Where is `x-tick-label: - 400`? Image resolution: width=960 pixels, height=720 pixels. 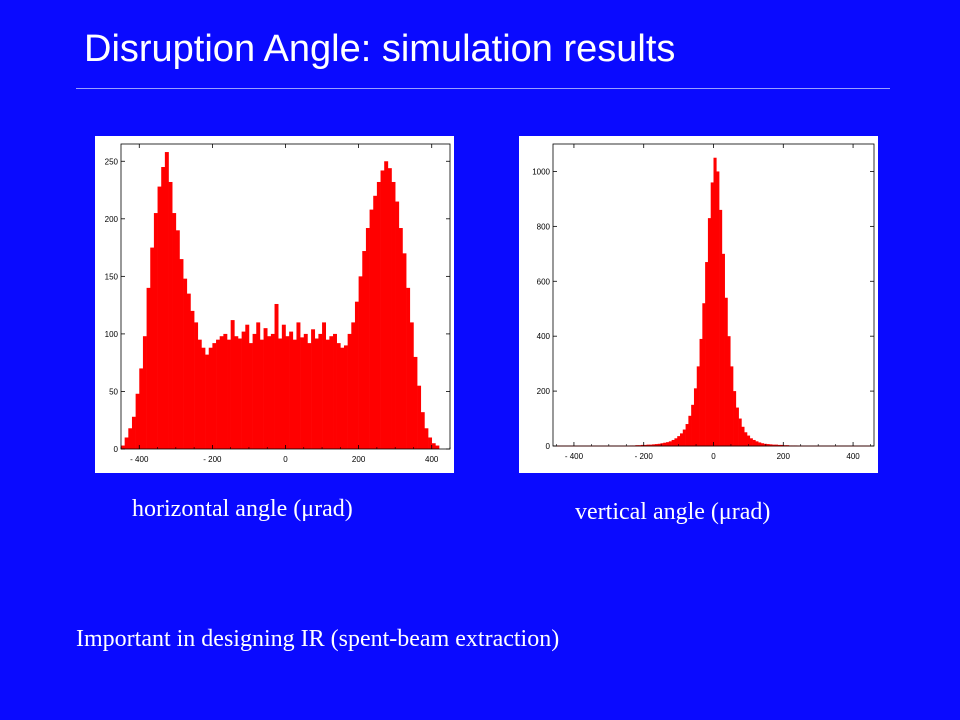
x-tick-label: - 400 is located at coordinates (139, 459).